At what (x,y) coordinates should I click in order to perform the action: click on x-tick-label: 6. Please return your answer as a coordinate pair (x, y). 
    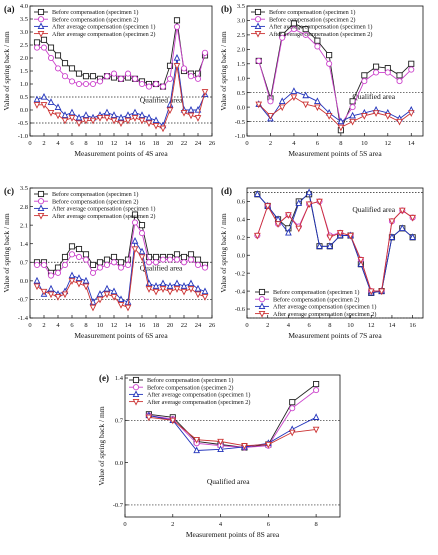
    Looking at the image, I should click on (269, 524).